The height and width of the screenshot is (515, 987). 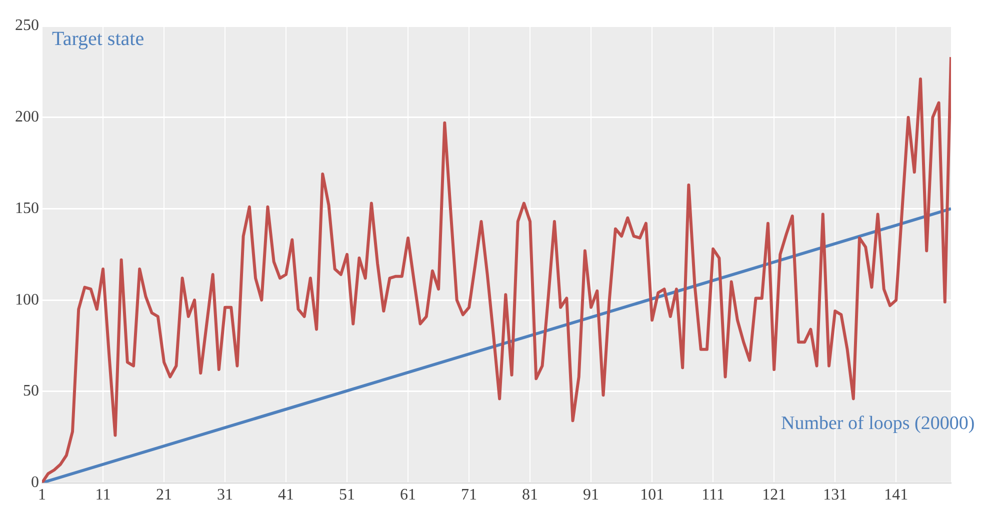 I want to click on x-tick-label: 71, so click(x=469, y=495).